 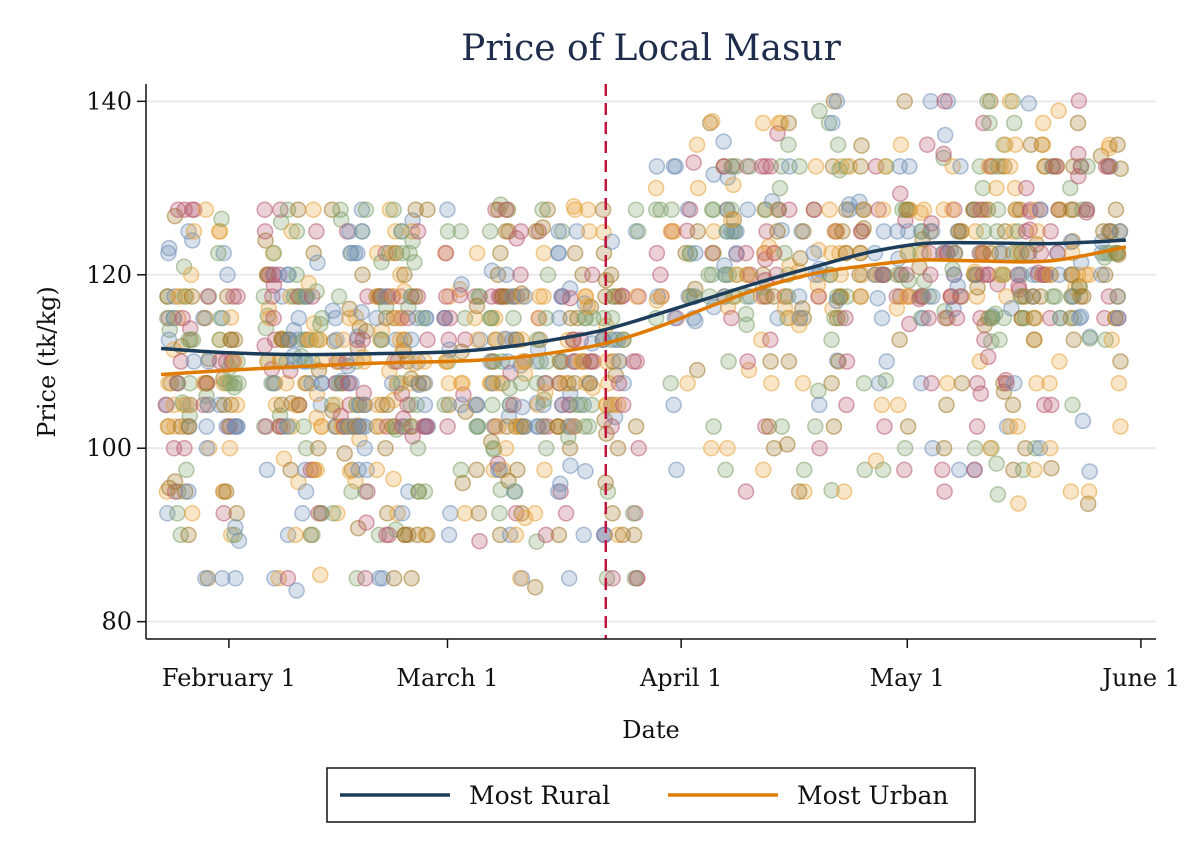 I want to click on x-tick-label: February 1, so click(x=229, y=678).